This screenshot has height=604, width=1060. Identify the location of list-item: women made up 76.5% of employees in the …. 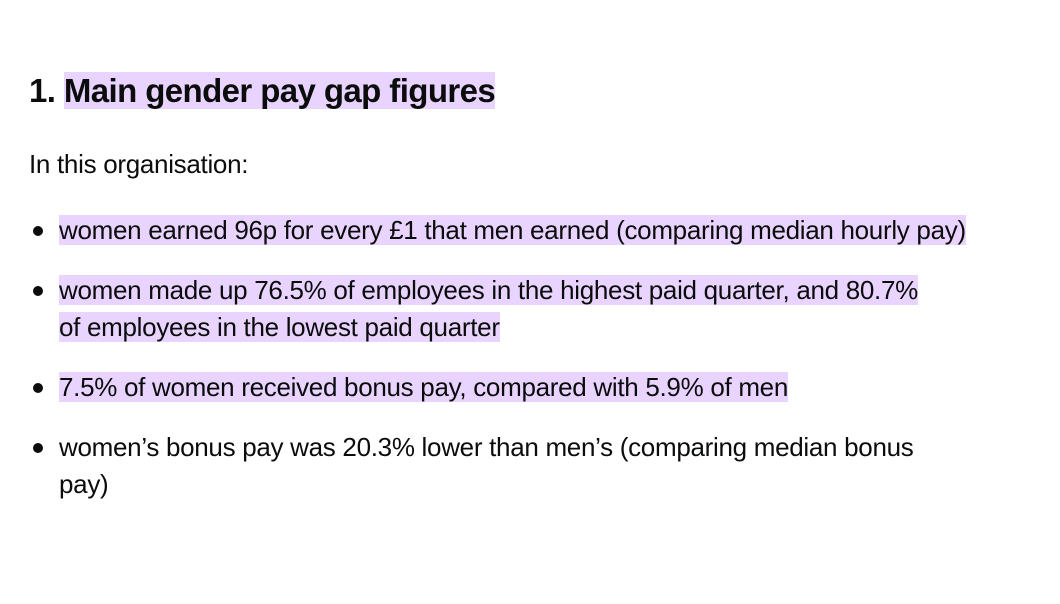
(484, 309).